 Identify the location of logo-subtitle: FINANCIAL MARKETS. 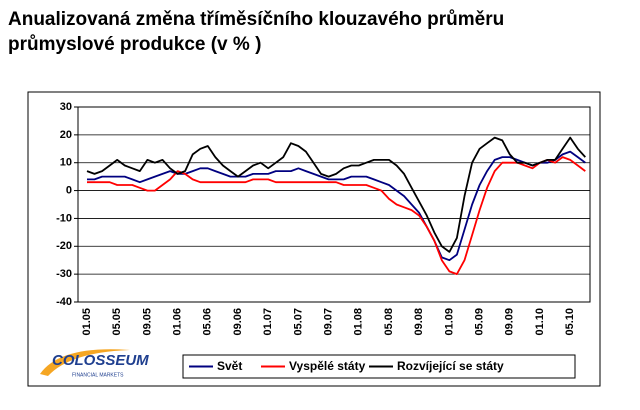
(98, 375).